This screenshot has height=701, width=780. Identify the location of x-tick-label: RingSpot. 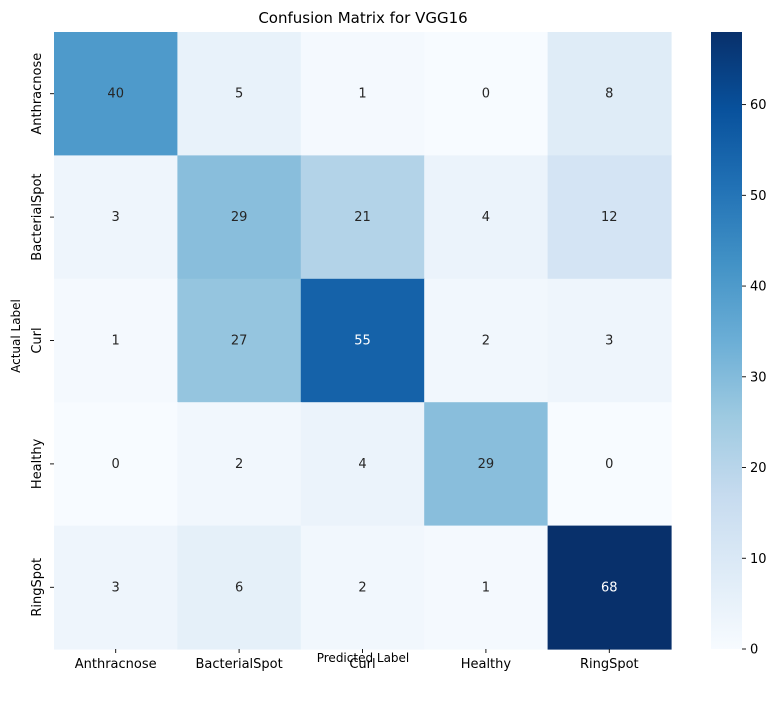
(609, 664).